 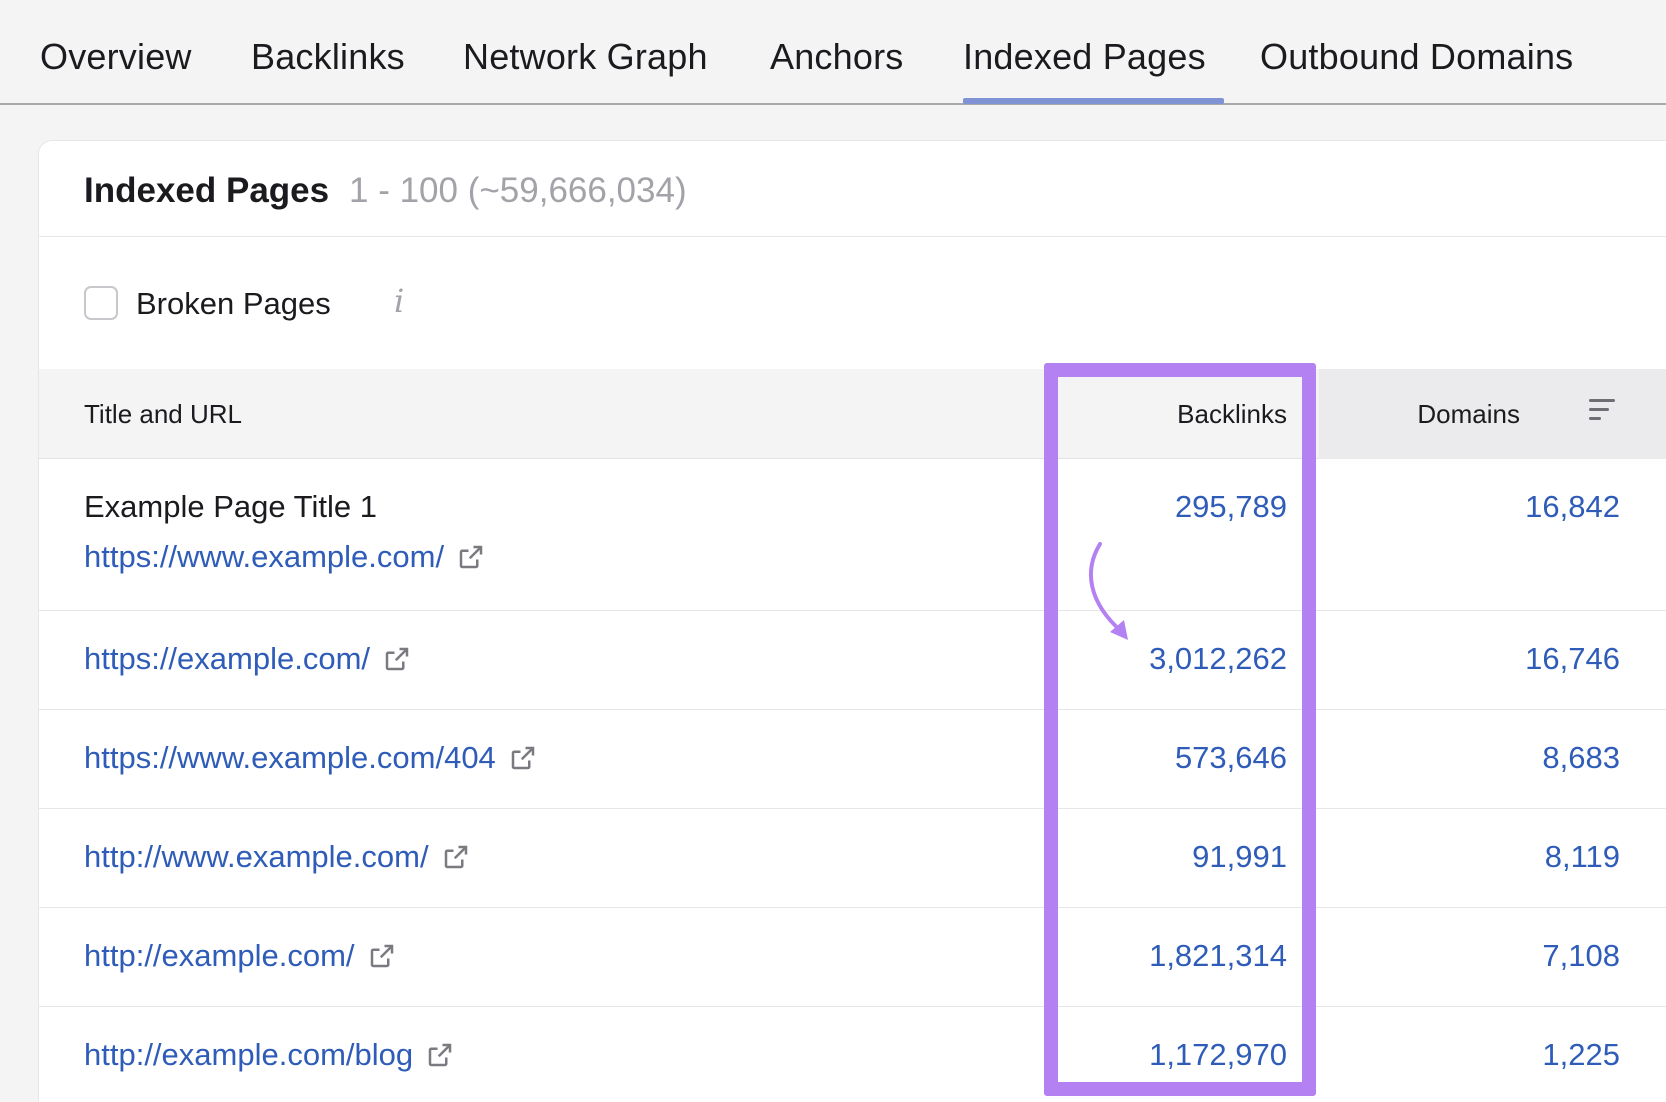 I want to click on domains-value: 7,108, so click(x=1581, y=955).